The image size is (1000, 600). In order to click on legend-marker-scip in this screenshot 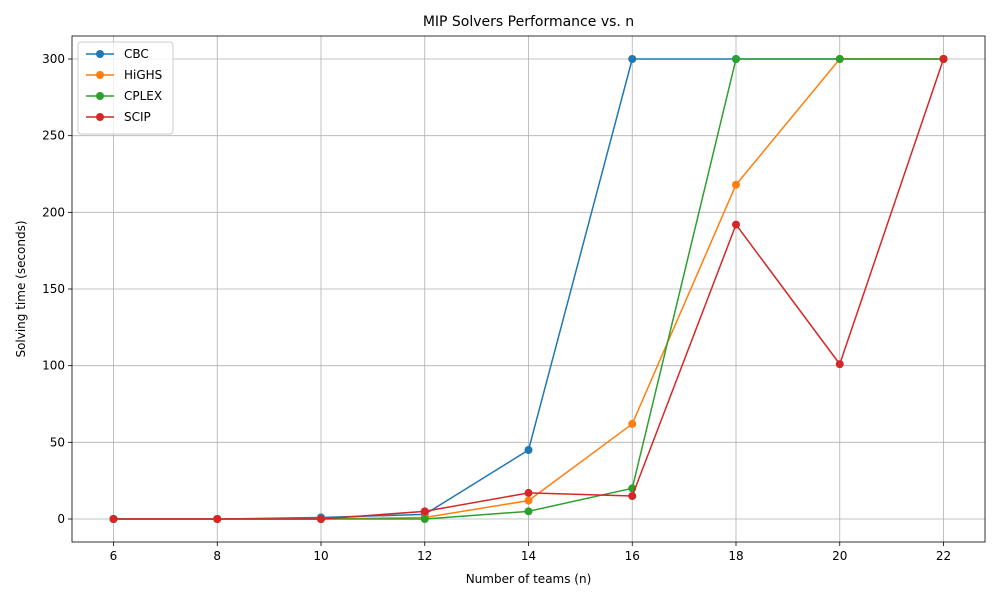, I will do `click(100, 117)`.